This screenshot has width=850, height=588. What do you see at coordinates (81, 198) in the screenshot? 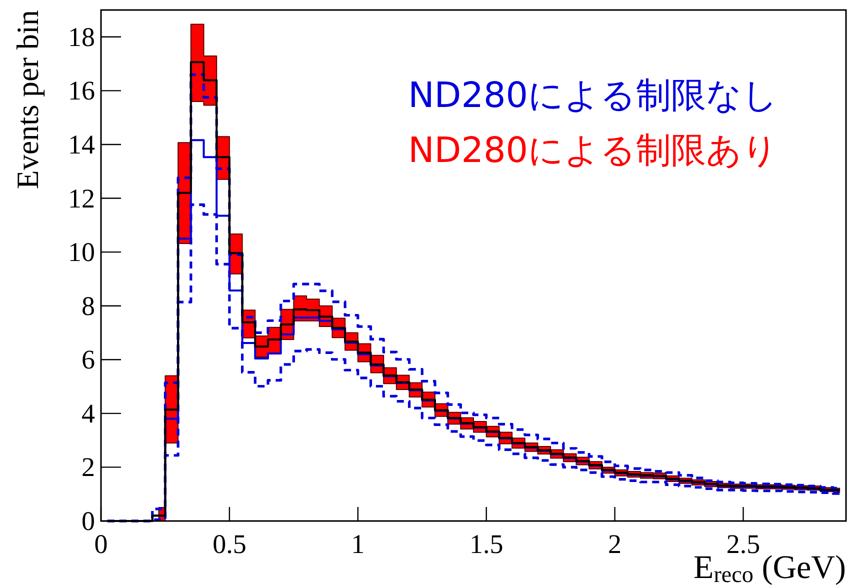
I see `y-tick-label: 12` at bounding box center [81, 198].